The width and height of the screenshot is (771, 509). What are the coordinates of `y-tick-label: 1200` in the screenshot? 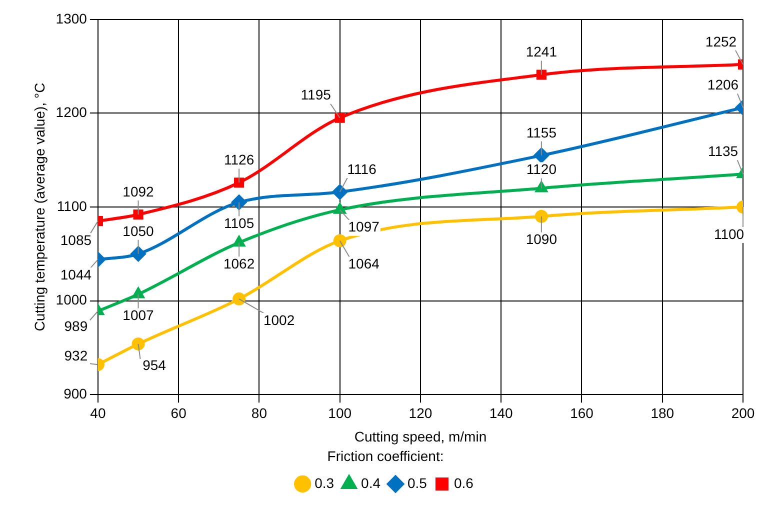 It's located at (72, 112).